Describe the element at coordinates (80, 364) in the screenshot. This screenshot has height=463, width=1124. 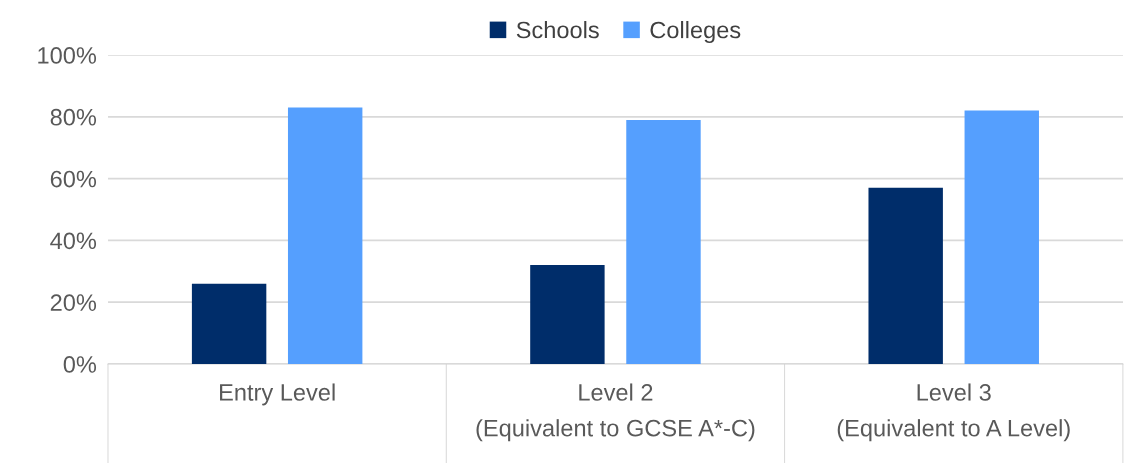
I see `y-tick-label: 0%` at that location.